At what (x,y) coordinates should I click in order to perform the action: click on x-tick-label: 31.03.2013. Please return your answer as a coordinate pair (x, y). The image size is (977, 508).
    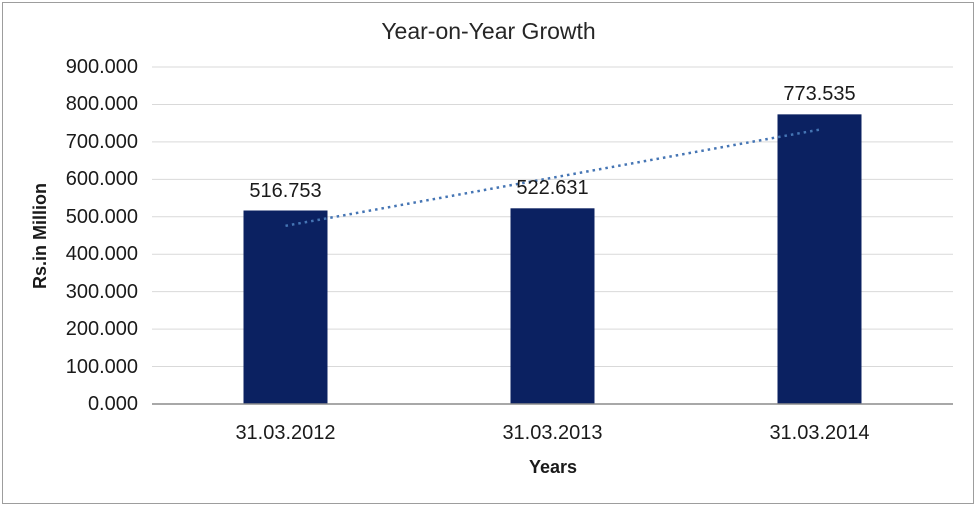
    Looking at the image, I should click on (552, 433).